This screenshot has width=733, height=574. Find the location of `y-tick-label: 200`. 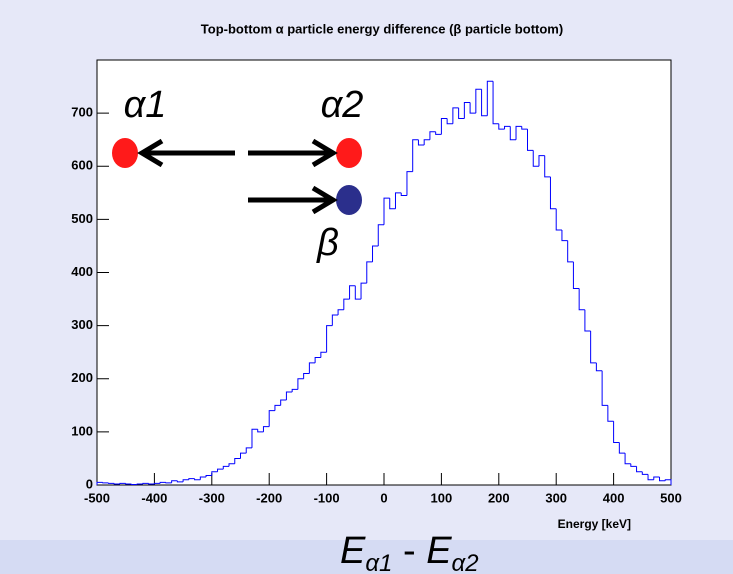

y-tick-label: 200 is located at coordinates (82, 377).